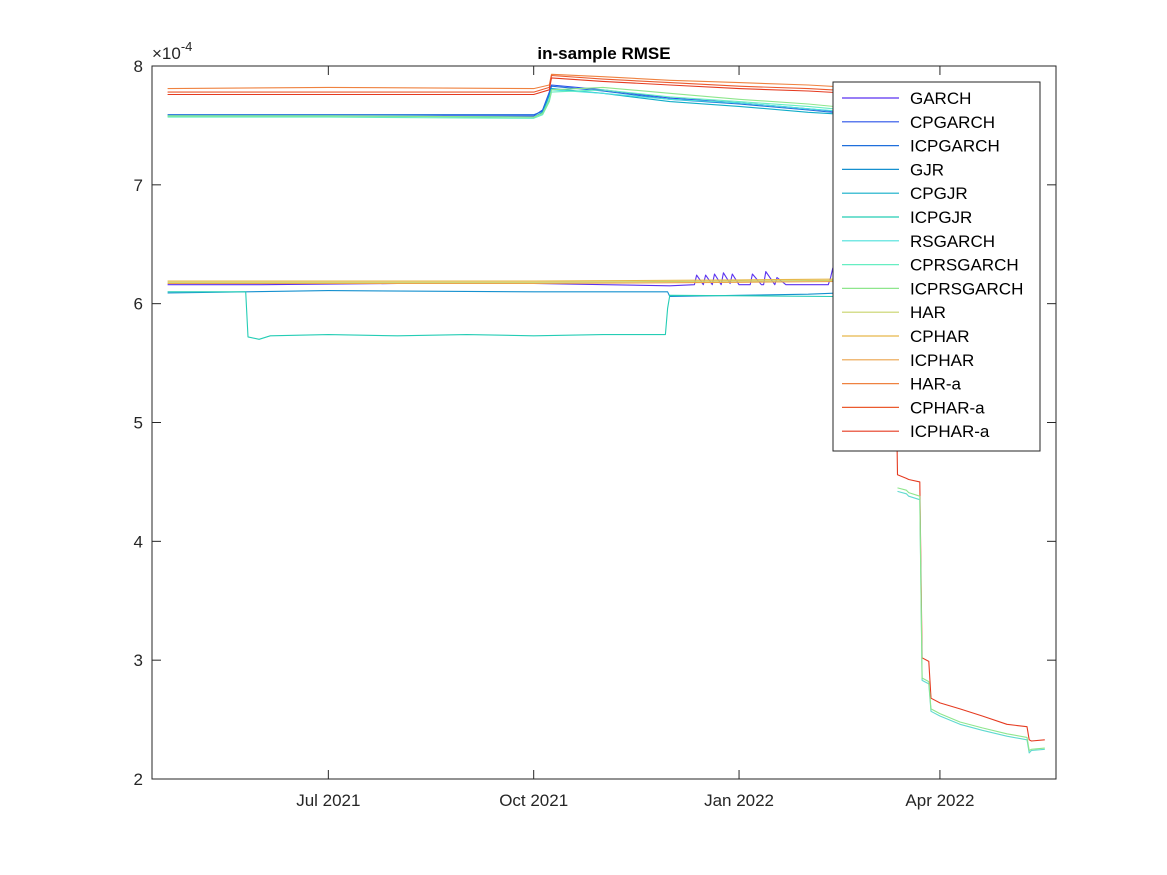 Image resolution: width=1167 pixels, height=875 pixels. Describe the element at coordinates (964, 265) in the screenshot. I see `legend-entry-label: CPRSGARCH` at that location.